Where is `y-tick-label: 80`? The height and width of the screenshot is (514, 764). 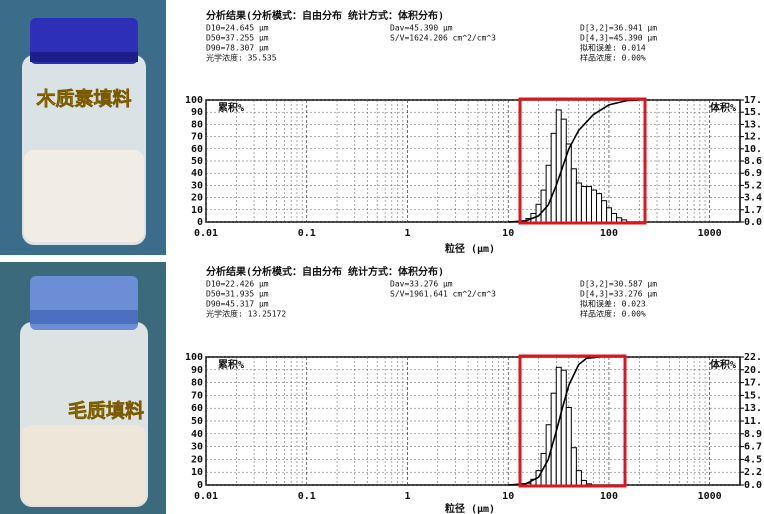
y-tick-label: 80 is located at coordinates (197, 383).